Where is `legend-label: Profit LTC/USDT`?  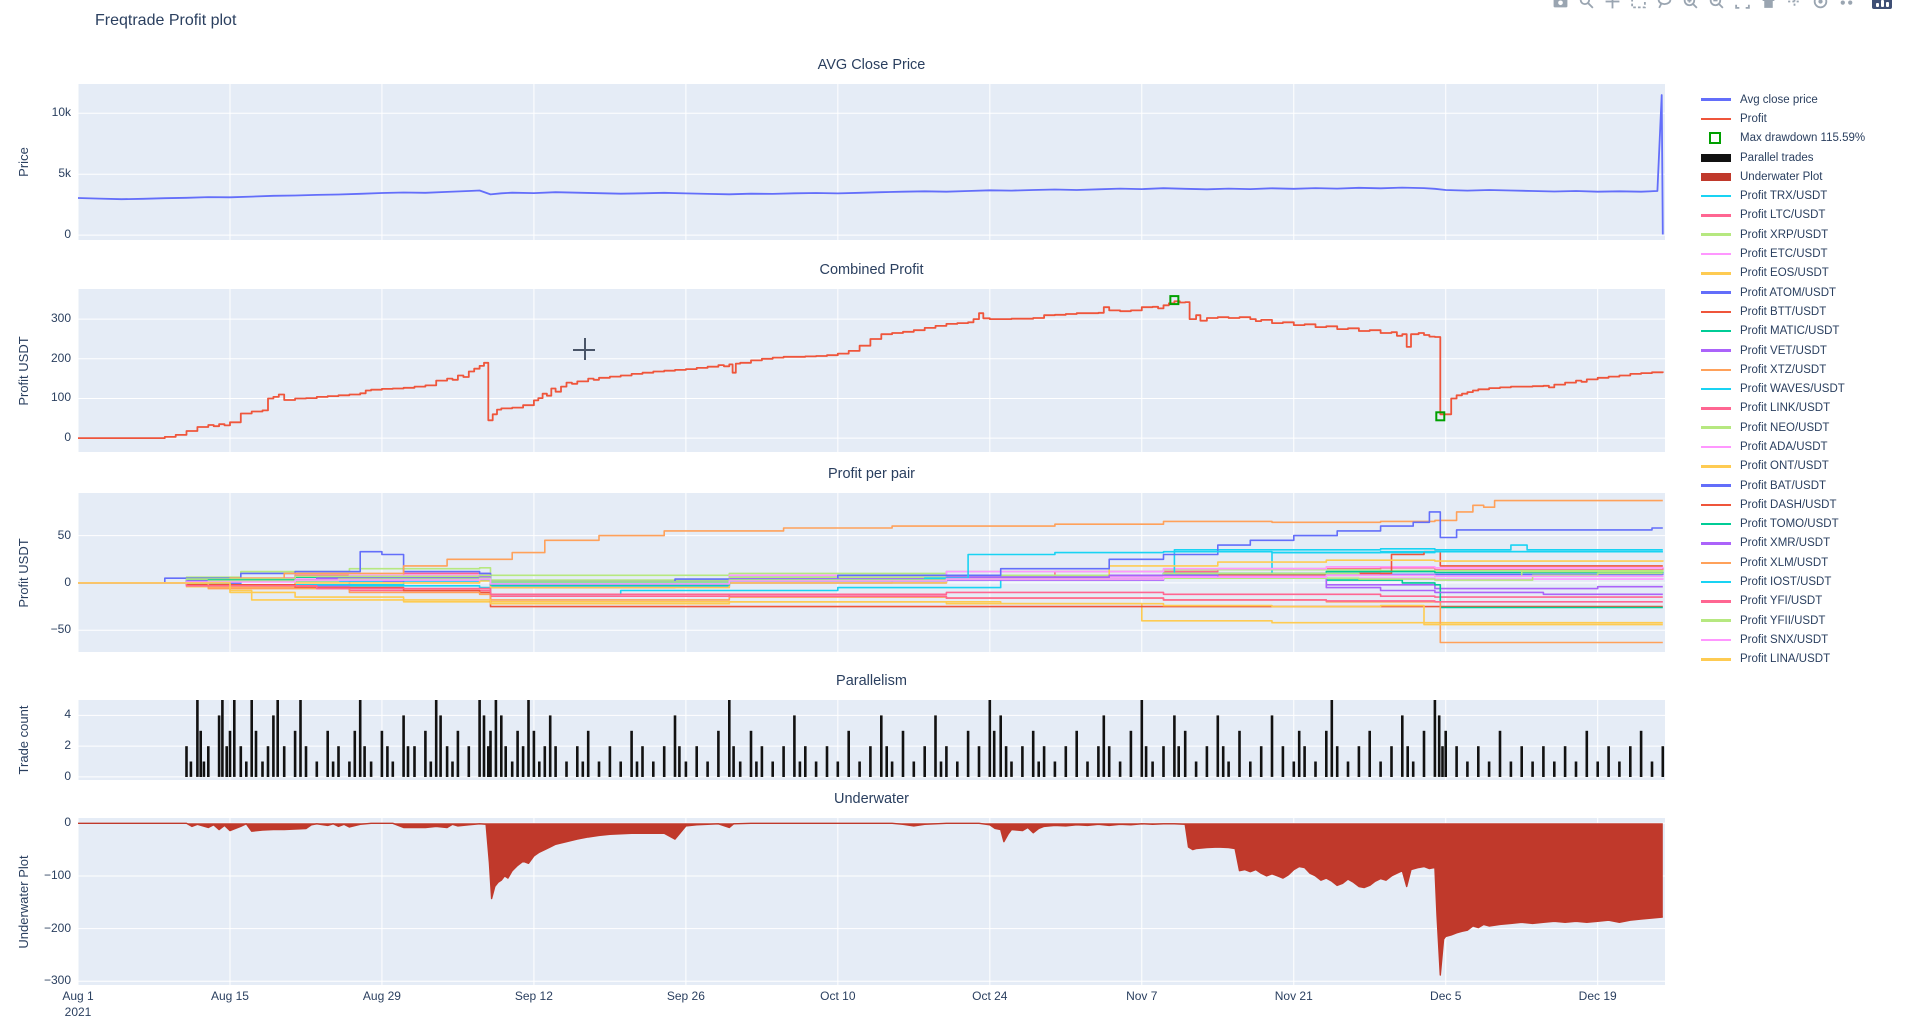
legend-label: Profit LTC/USDT is located at coordinates (1783, 215).